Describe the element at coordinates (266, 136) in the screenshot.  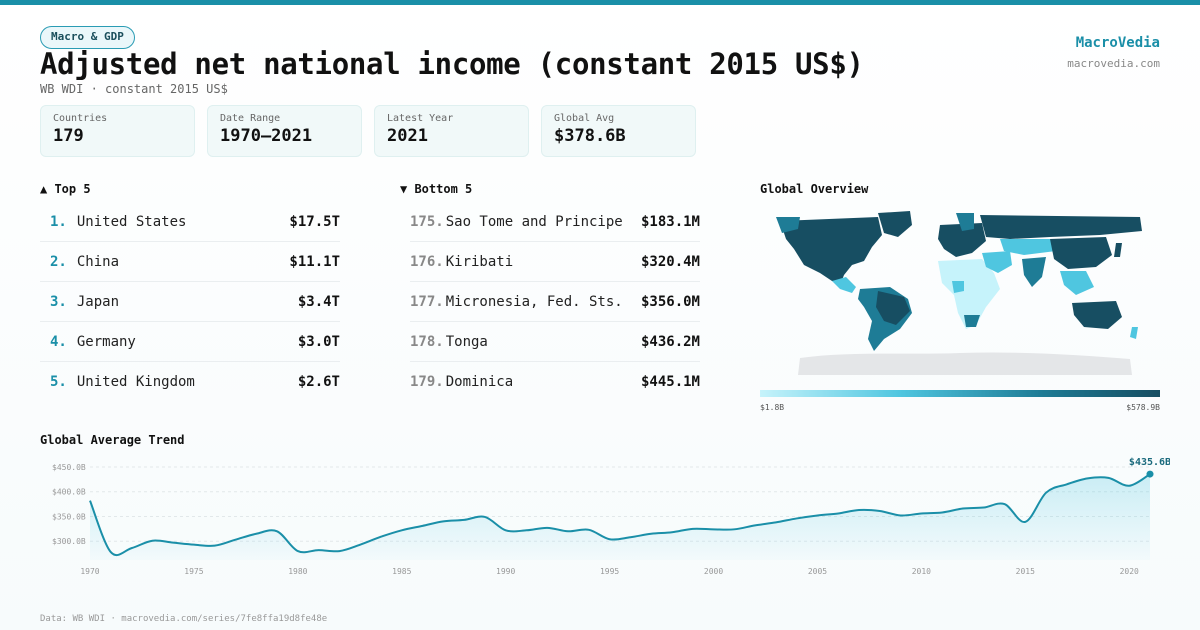
I see `stat-value: 1970–2021` at that location.